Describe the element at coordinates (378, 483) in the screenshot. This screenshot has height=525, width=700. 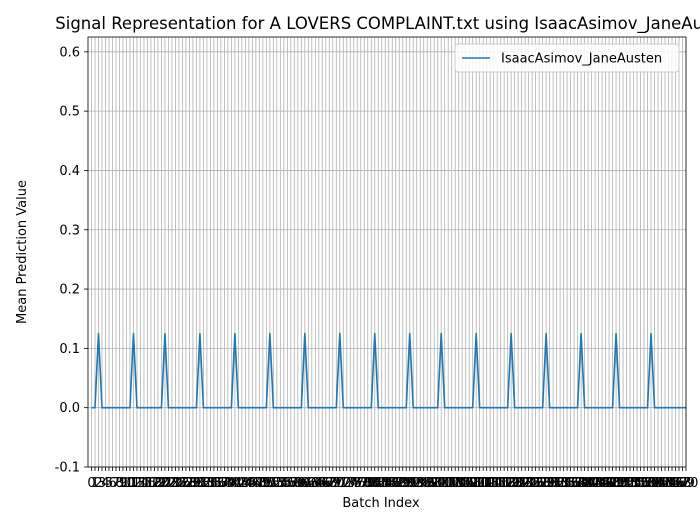
I see `x-tick-label: 82` at that location.